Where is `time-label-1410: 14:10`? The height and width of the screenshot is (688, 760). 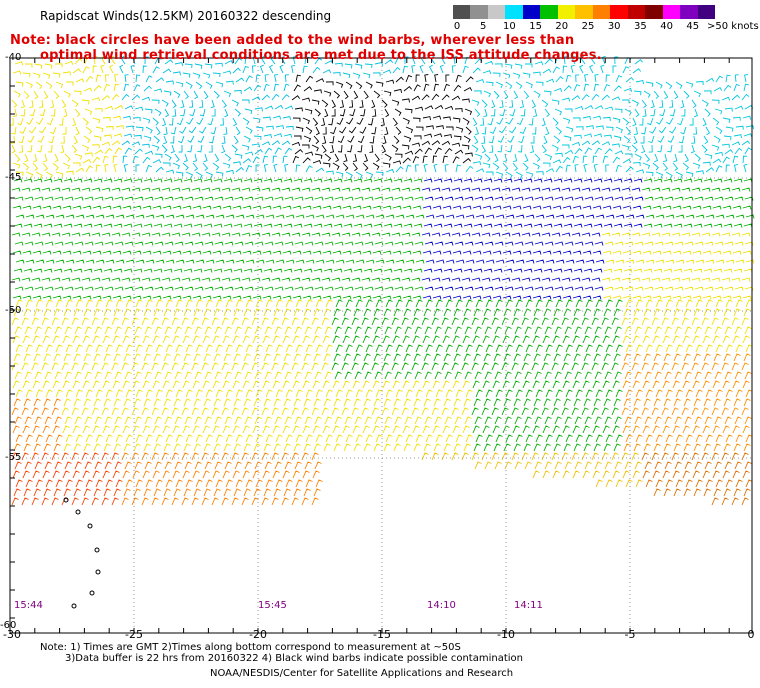
time-label-1410: 14:10 is located at coordinates (441, 605).